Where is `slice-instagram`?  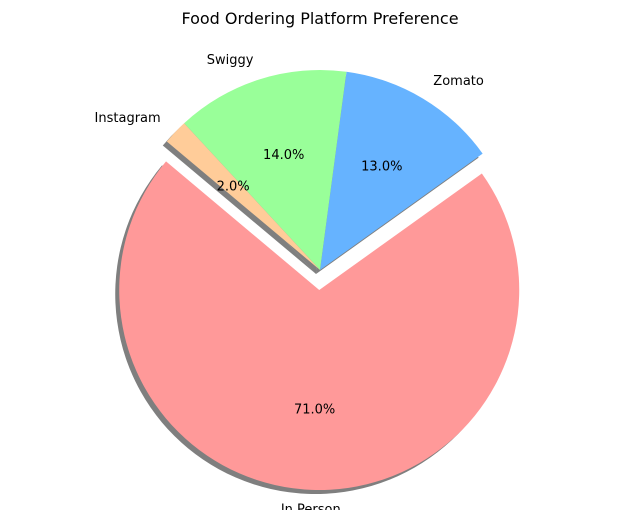 slice-instagram is located at coordinates (243, 196).